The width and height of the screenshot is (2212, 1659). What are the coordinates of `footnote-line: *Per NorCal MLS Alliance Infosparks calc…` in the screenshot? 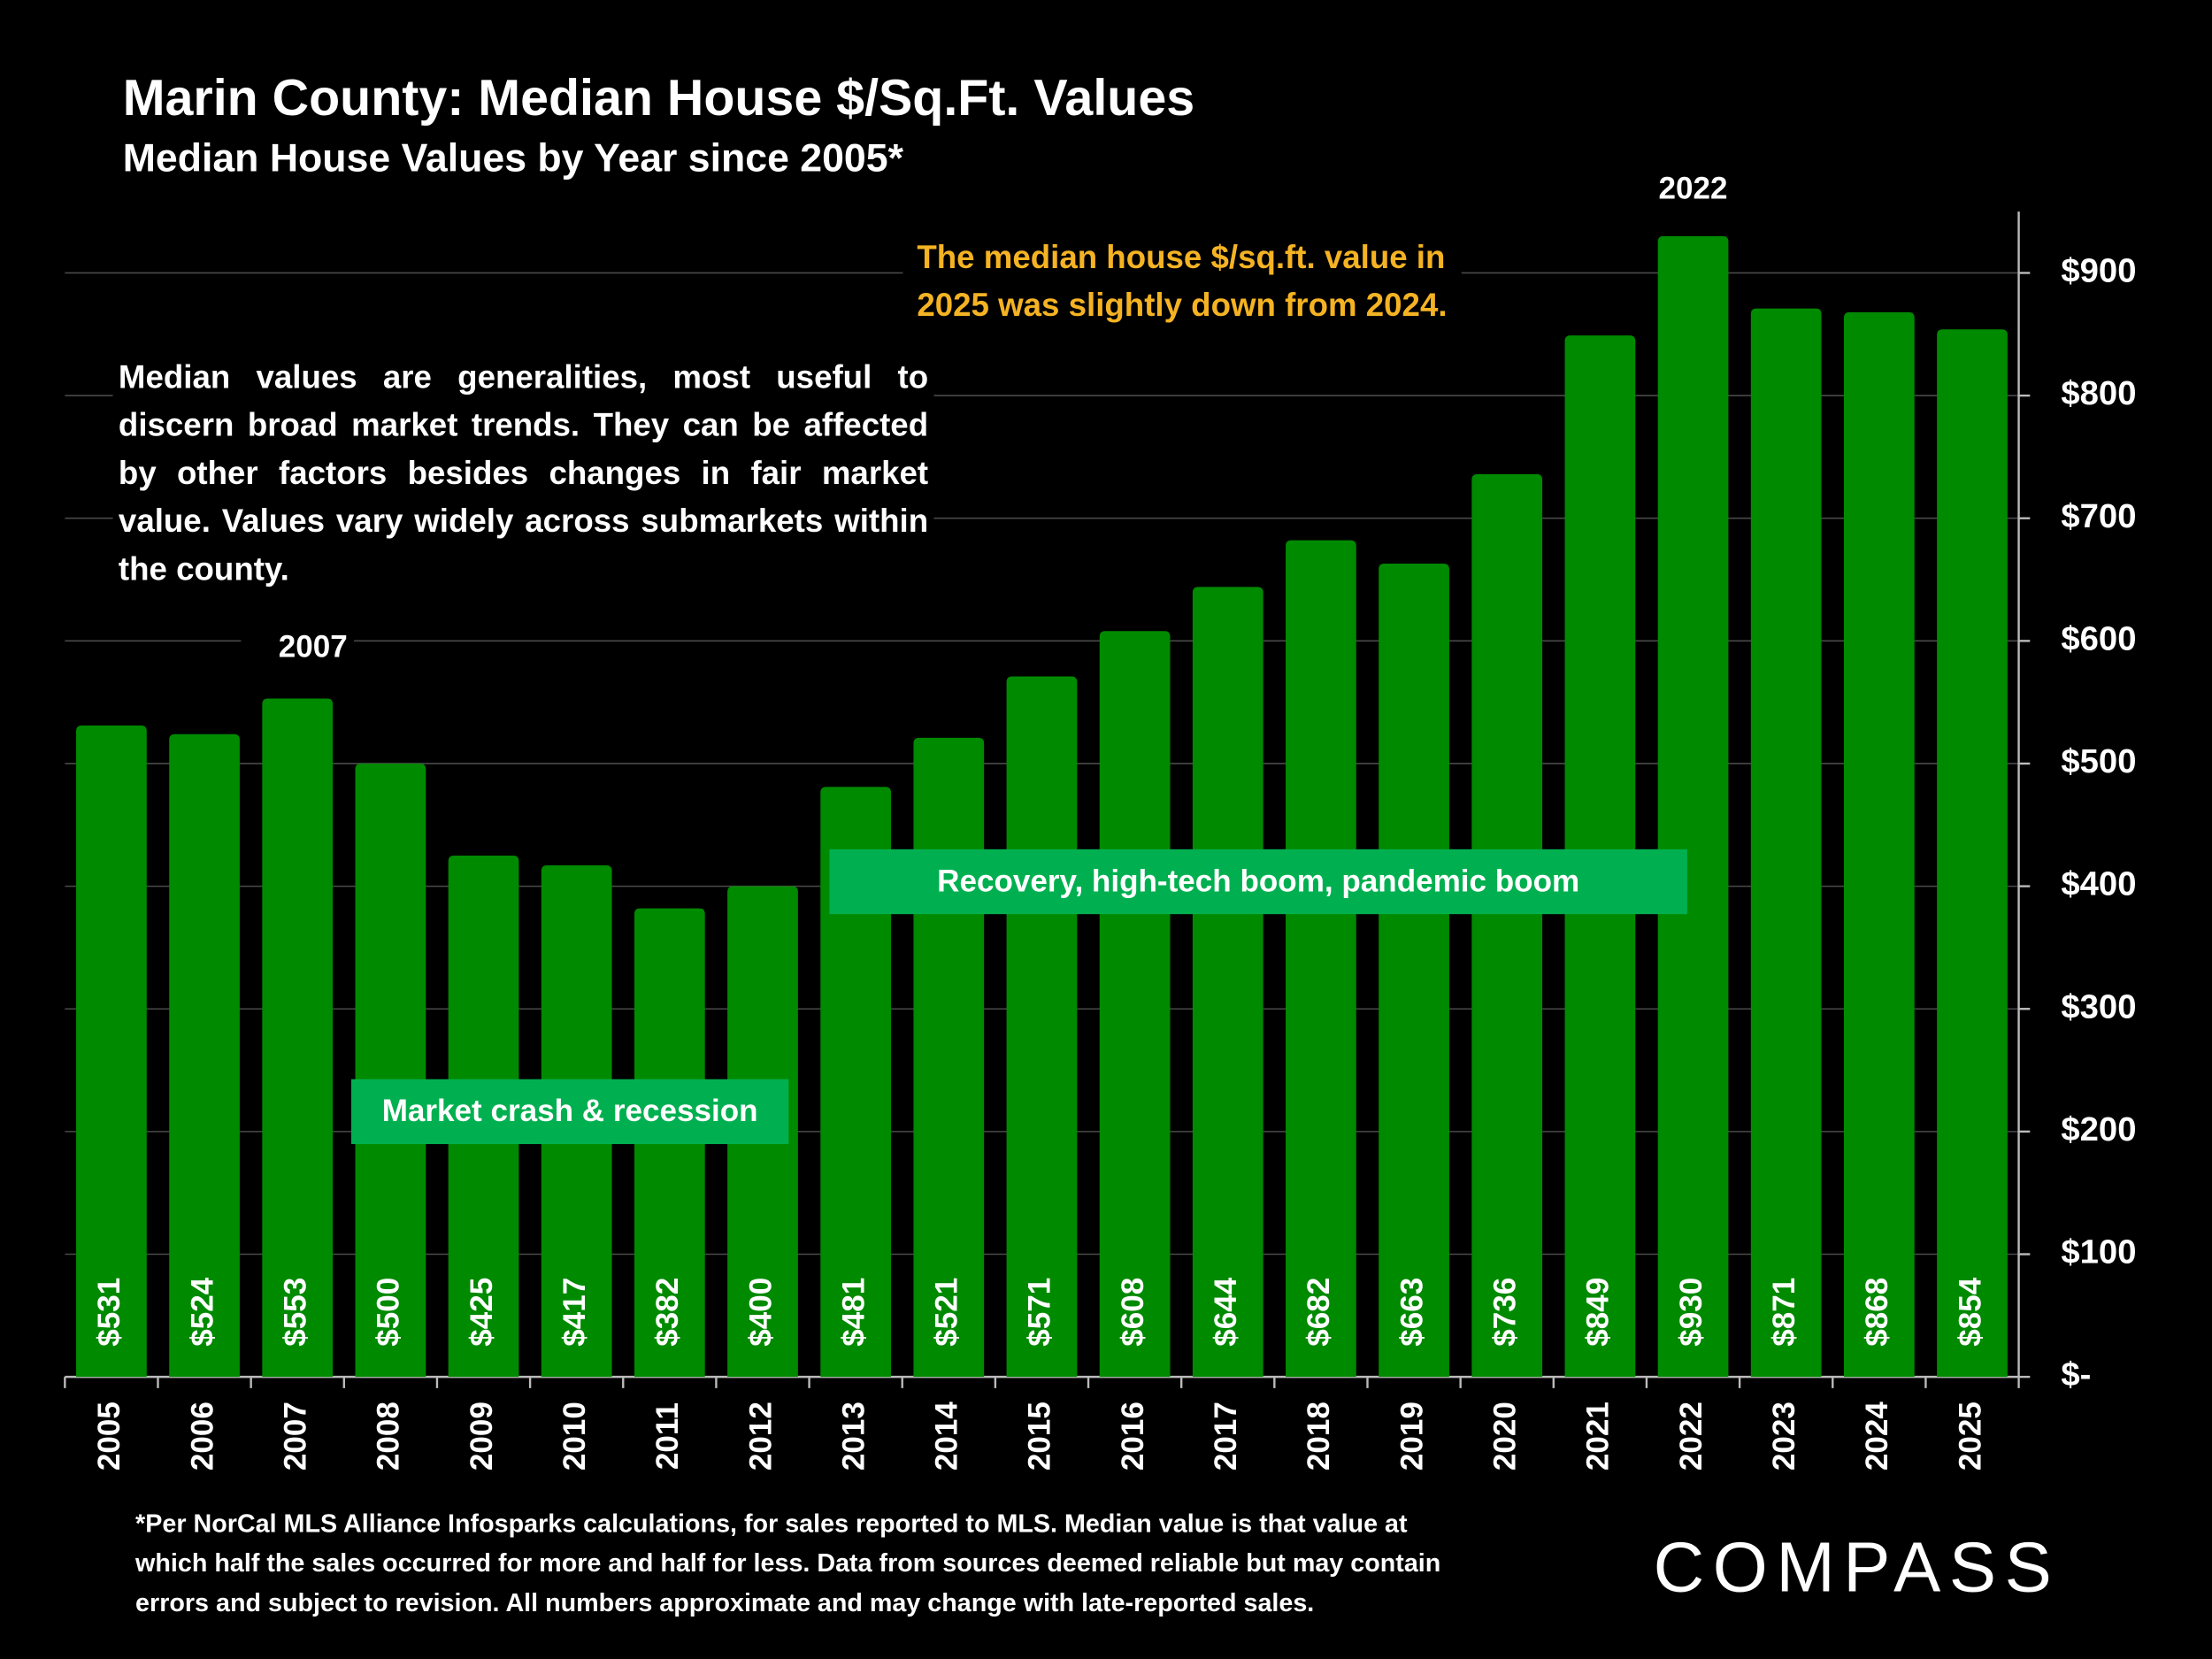 It's located at (772, 1523).